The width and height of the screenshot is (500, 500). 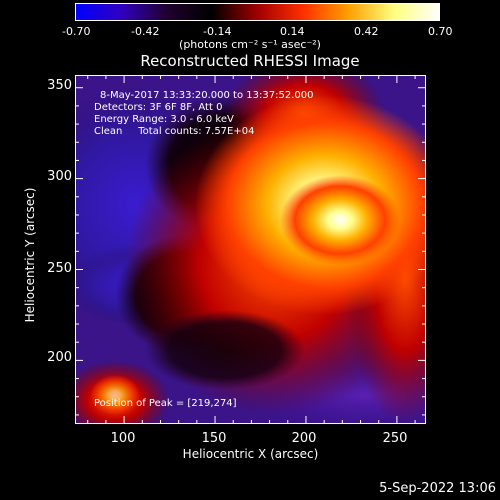 I want to click on colorbar-units: (photons cm⁻² s⁻¹ asec⁻²), so click(x=250, y=44).